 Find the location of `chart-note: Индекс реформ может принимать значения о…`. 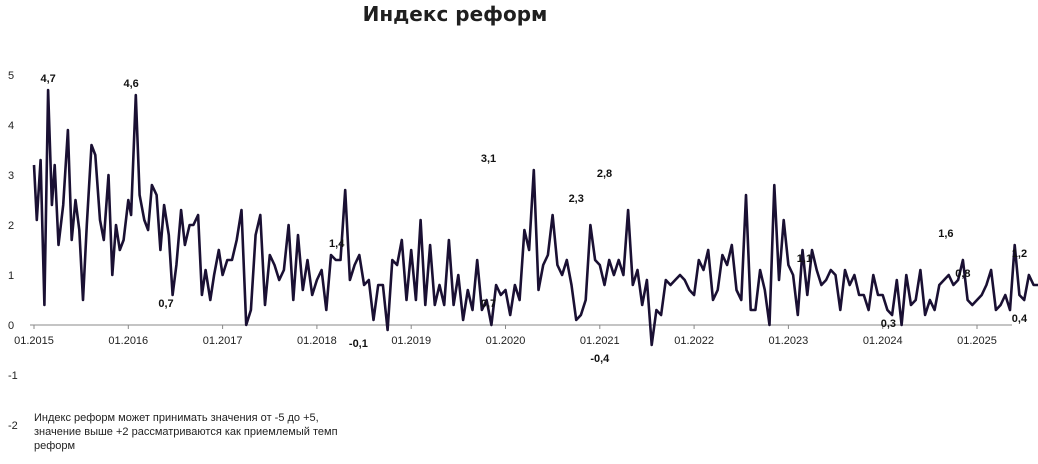

chart-note: Индекс реформ может принимать значения о… is located at coordinates (186, 432).